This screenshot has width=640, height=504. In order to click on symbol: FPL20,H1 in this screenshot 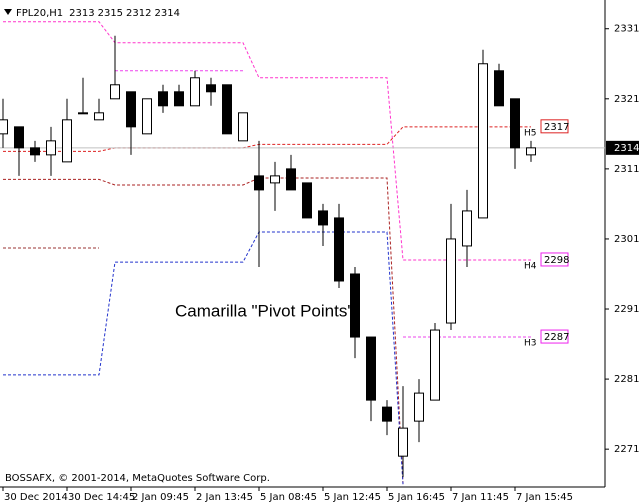, I will do `click(39, 13)`.